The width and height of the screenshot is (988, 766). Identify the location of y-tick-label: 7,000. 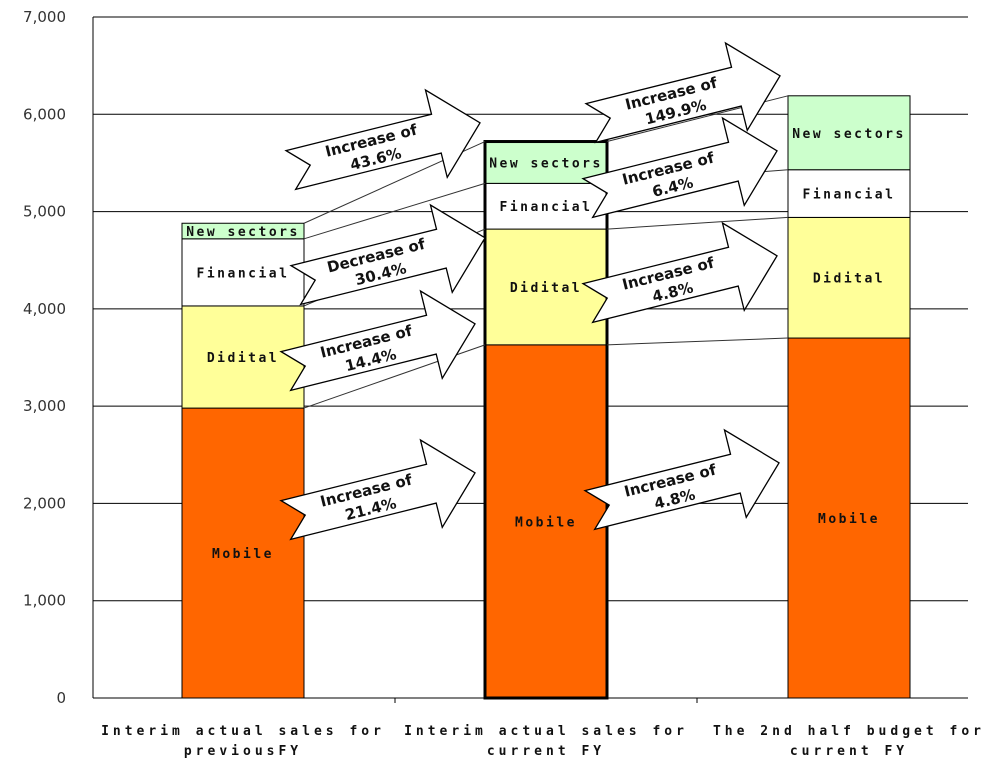
(44, 17).